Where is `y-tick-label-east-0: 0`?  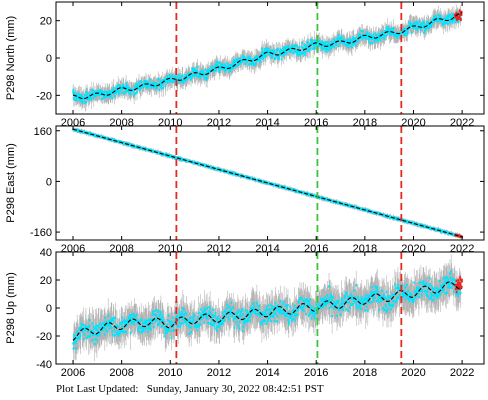
y-tick-label-east-0: 0 is located at coordinates (49, 182).